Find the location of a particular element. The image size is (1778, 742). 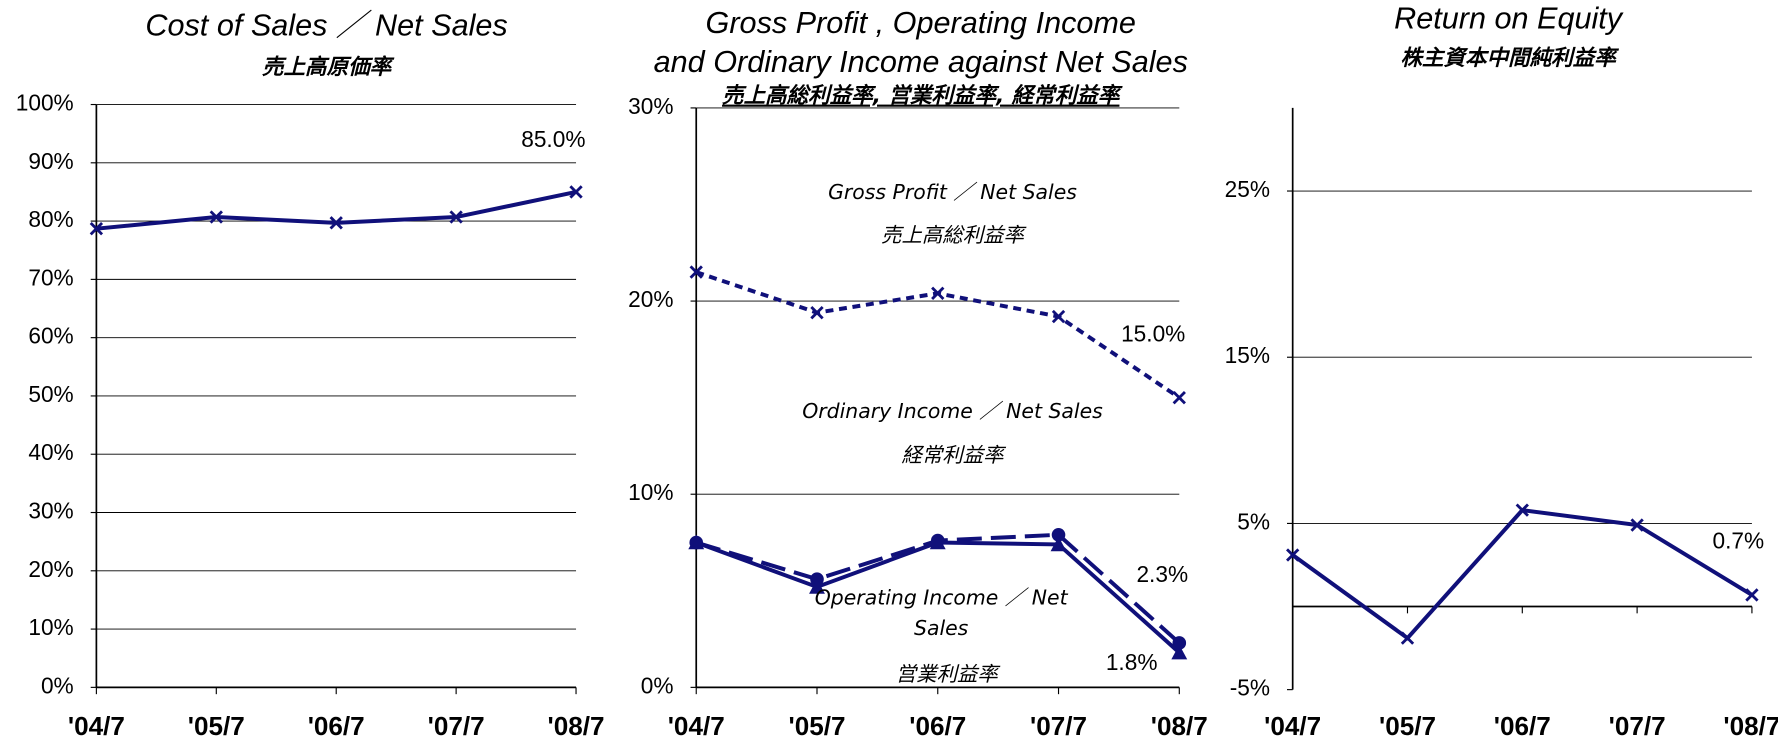

y-tick-label: 5% is located at coordinates (1253, 521).